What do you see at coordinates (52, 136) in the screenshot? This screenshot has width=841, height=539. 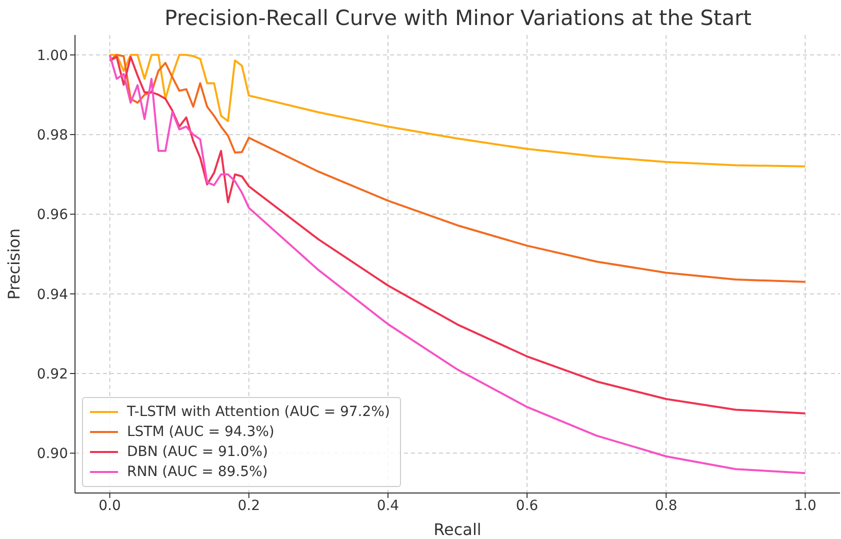 I see `y-tick-label: 0.98` at bounding box center [52, 136].